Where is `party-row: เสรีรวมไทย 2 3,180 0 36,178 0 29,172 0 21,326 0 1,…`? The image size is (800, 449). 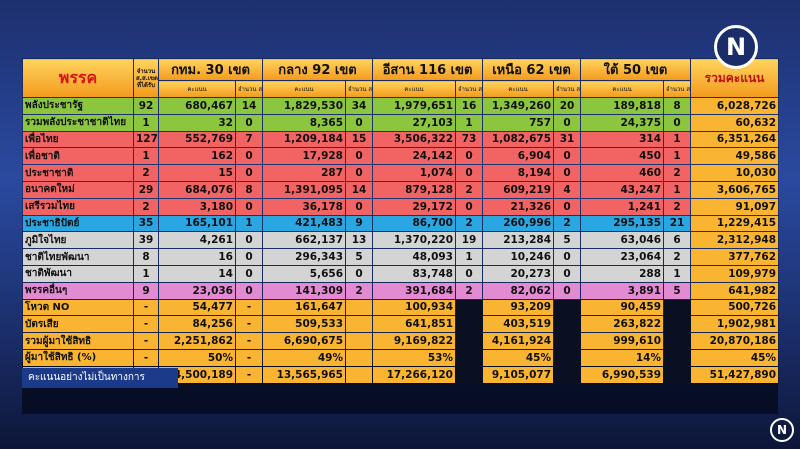 party-row: เสรีรวมไทย 2 3,180 0 36,178 0 29,172 0 21,326 0 1,… is located at coordinates (401, 206).